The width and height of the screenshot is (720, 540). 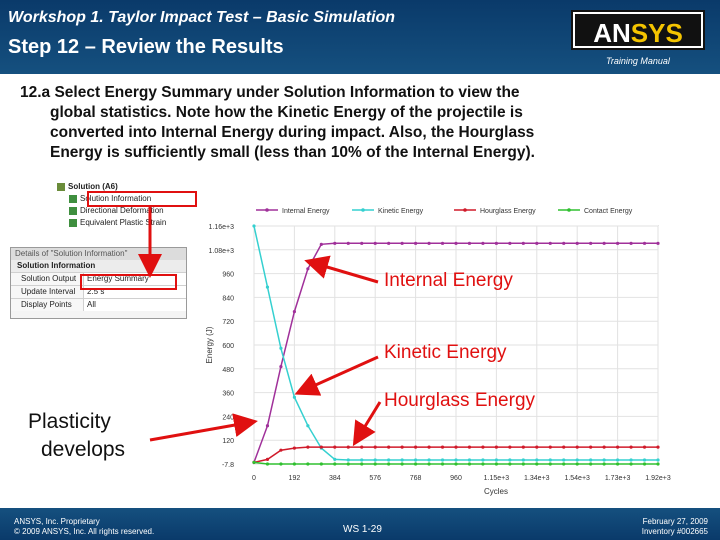 What do you see at coordinates (306, 211) in the screenshot?
I see `legend-label: Internal Energy` at bounding box center [306, 211].